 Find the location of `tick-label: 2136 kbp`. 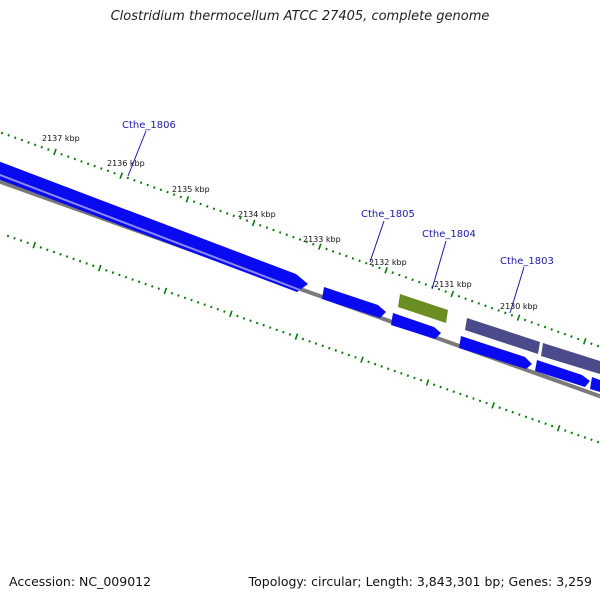

tick-label: 2136 kbp is located at coordinates (126, 163).